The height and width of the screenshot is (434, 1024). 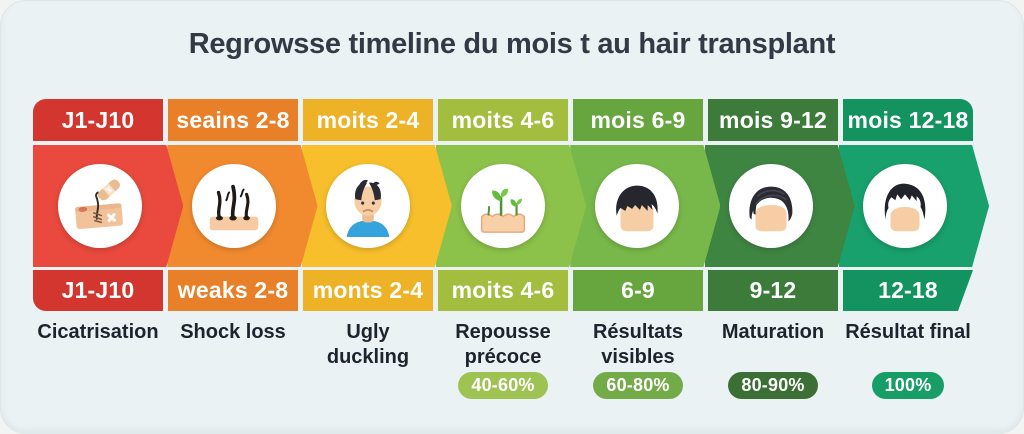 I want to click on top-label-stage-4: moits 4-6, so click(x=503, y=120).